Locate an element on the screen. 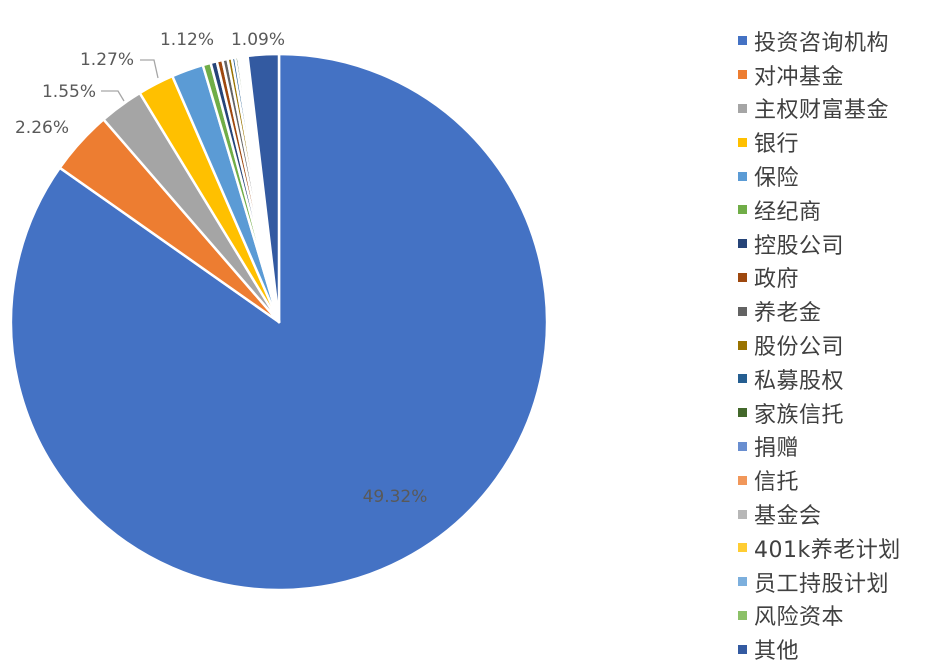 Image resolution: width=948 pixels, height=666 pixels. data-label-4: 1.12% is located at coordinates (187, 40).